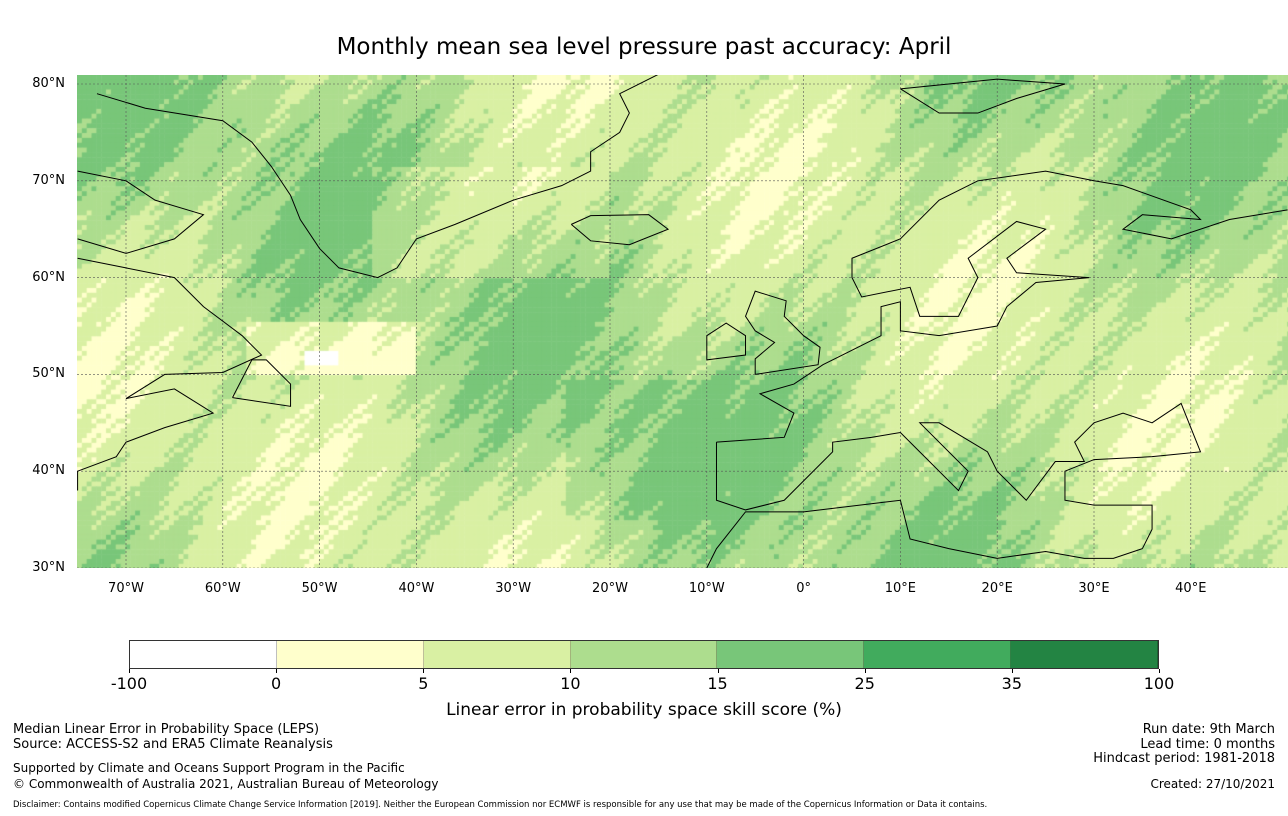  What do you see at coordinates (276, 683) in the screenshot?
I see `colorbar-tick-label: 0` at bounding box center [276, 683].